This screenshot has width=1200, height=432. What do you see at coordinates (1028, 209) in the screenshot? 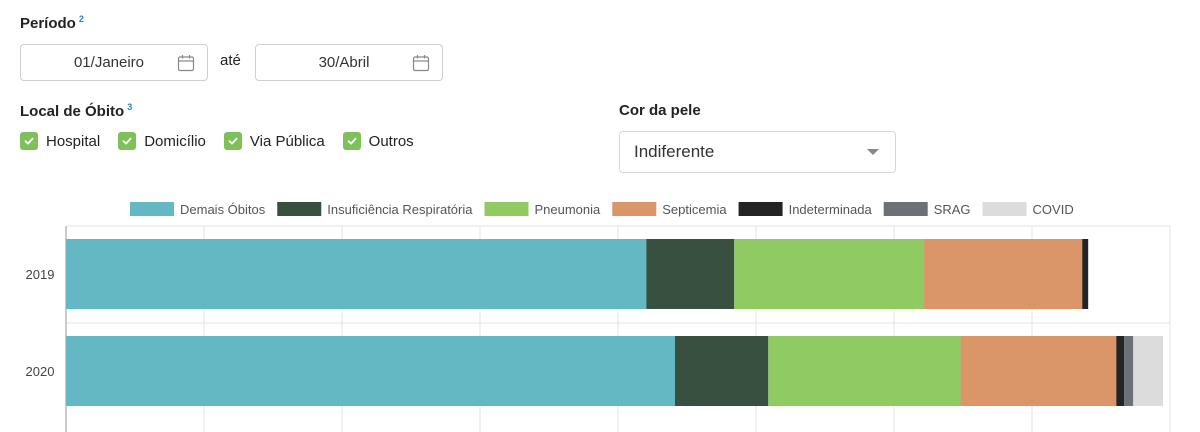
I see `legend-item: COVID` at bounding box center [1028, 209].